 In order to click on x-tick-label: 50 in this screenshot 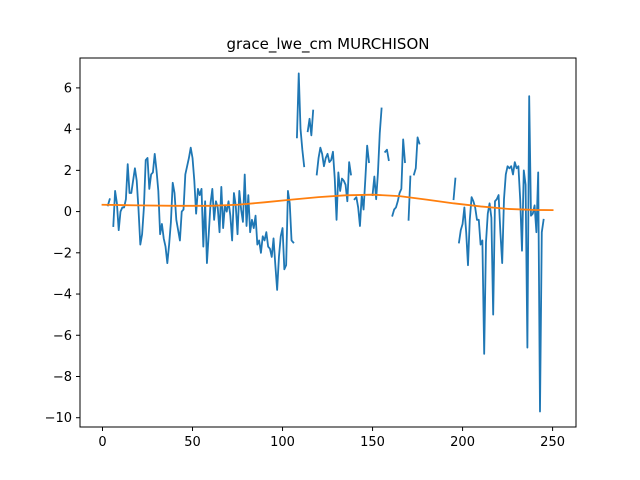, I will do `click(192, 442)`.